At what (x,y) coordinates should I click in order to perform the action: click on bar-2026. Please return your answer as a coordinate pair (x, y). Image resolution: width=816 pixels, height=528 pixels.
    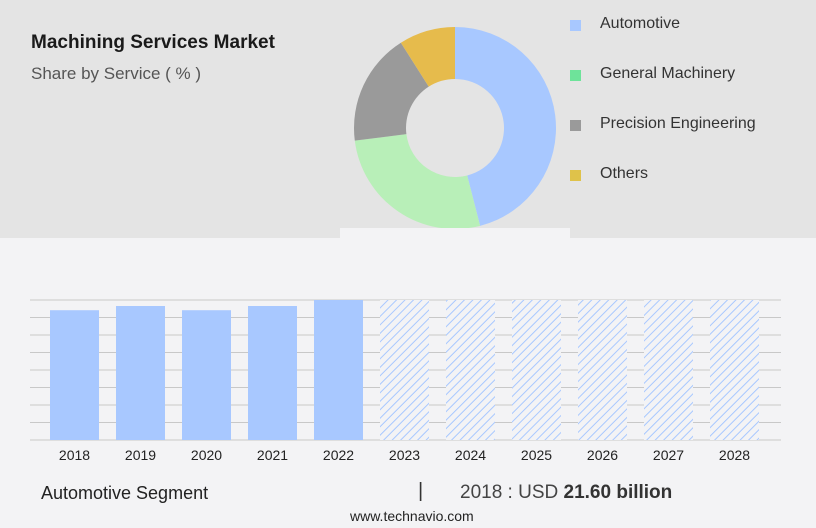
    Looking at the image, I should click on (602, 370).